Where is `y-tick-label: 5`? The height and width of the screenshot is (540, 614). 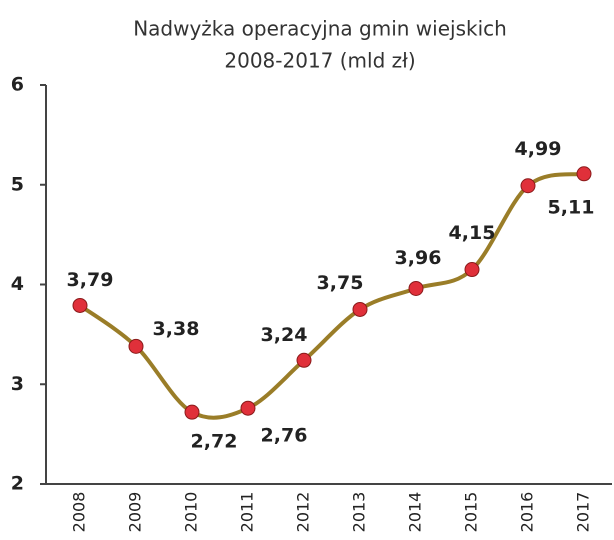 y-tick-label: 5 is located at coordinates (17, 184).